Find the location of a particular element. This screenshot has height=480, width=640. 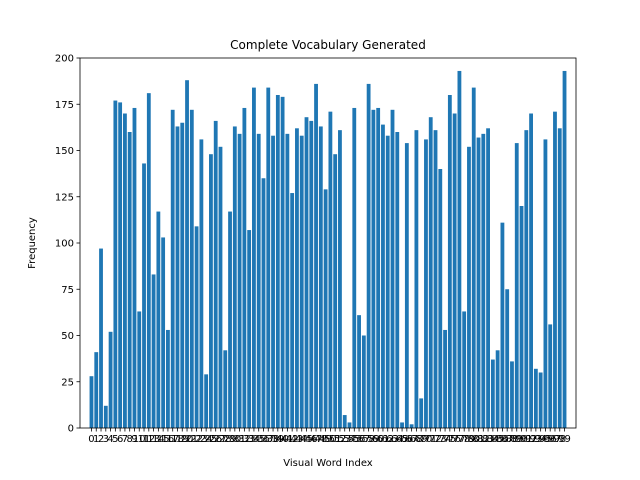

x-tick-label: 95 is located at coordinates (545, 439).